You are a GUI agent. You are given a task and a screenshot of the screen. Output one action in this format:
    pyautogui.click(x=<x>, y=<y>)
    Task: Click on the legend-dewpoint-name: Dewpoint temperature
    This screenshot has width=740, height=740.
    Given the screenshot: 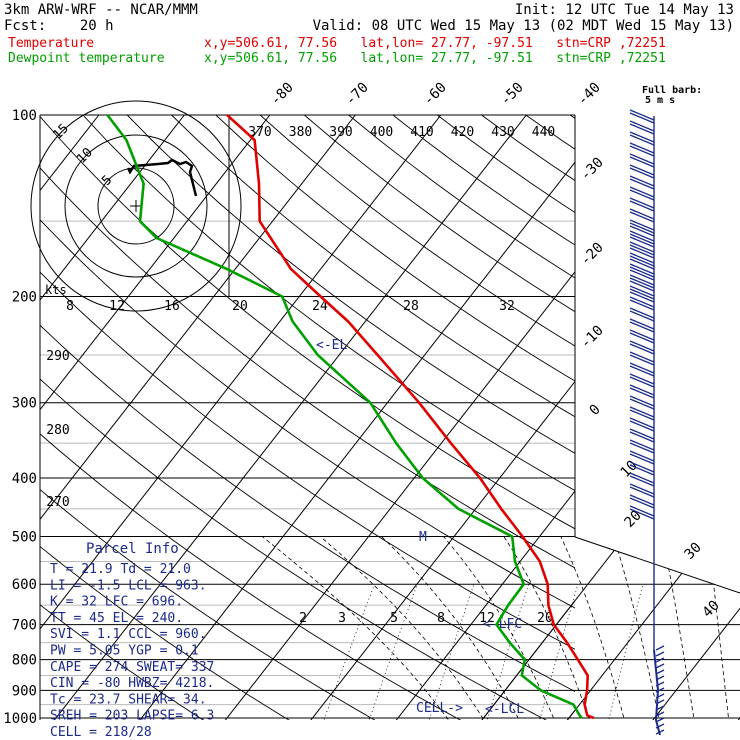 What is the action you would take?
    pyautogui.click(x=86, y=58)
    